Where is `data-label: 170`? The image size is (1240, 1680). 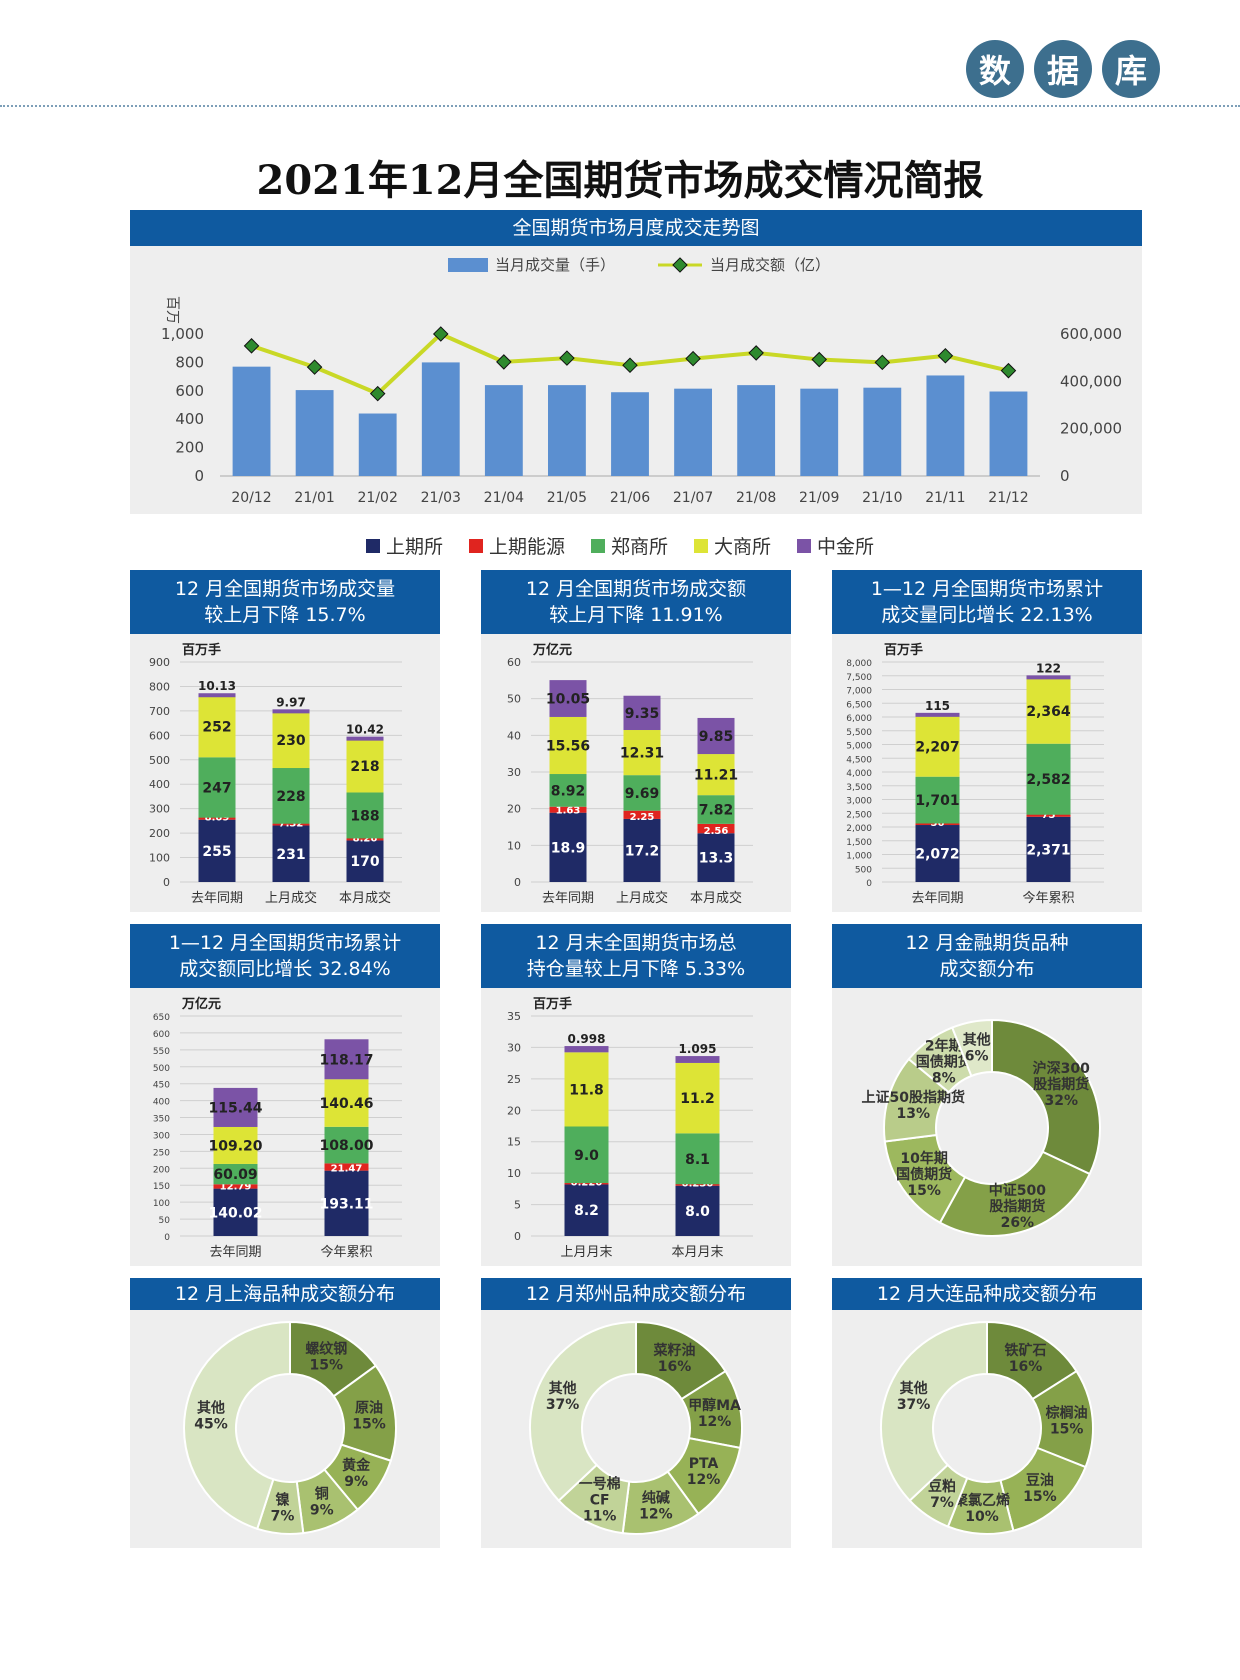 data-label: 170 is located at coordinates (364, 862).